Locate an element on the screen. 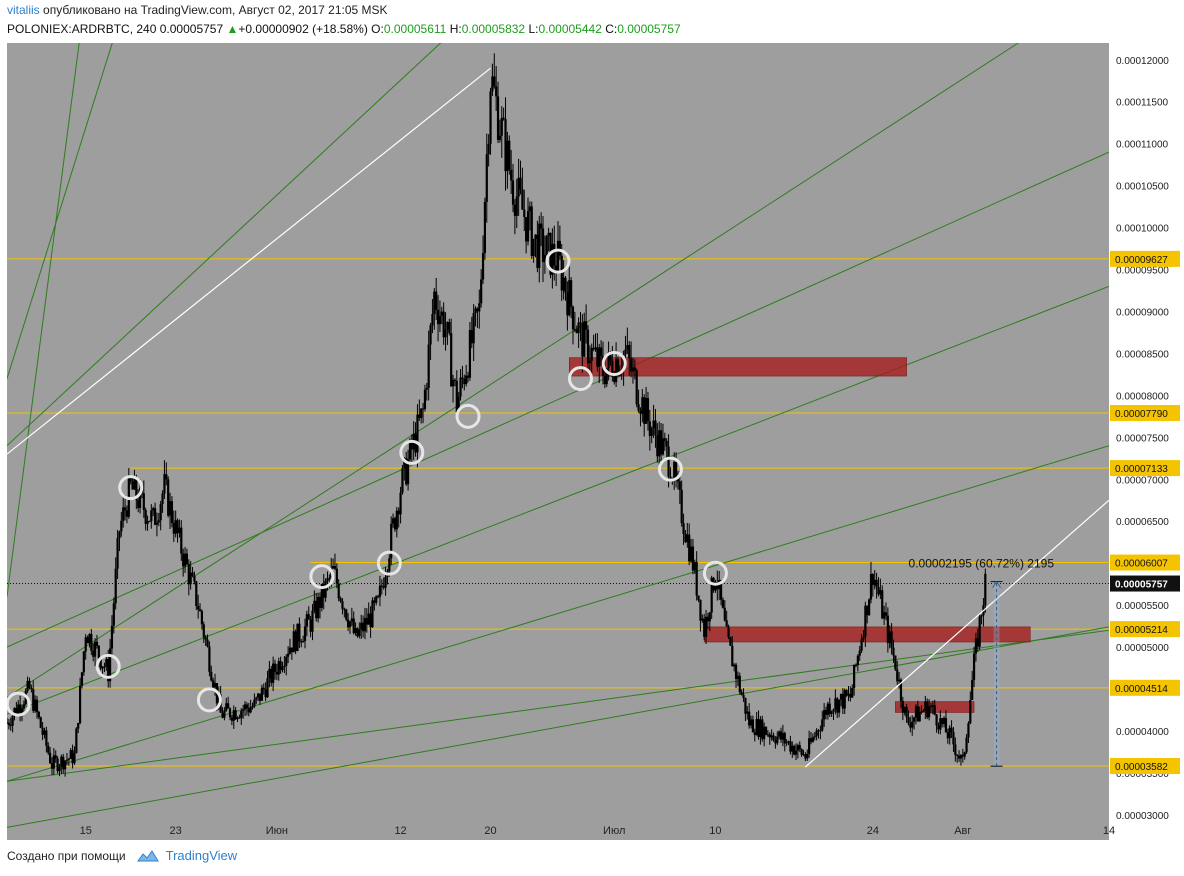 The image size is (1184, 876). author-link: vitaliis is located at coordinates (23, 10).